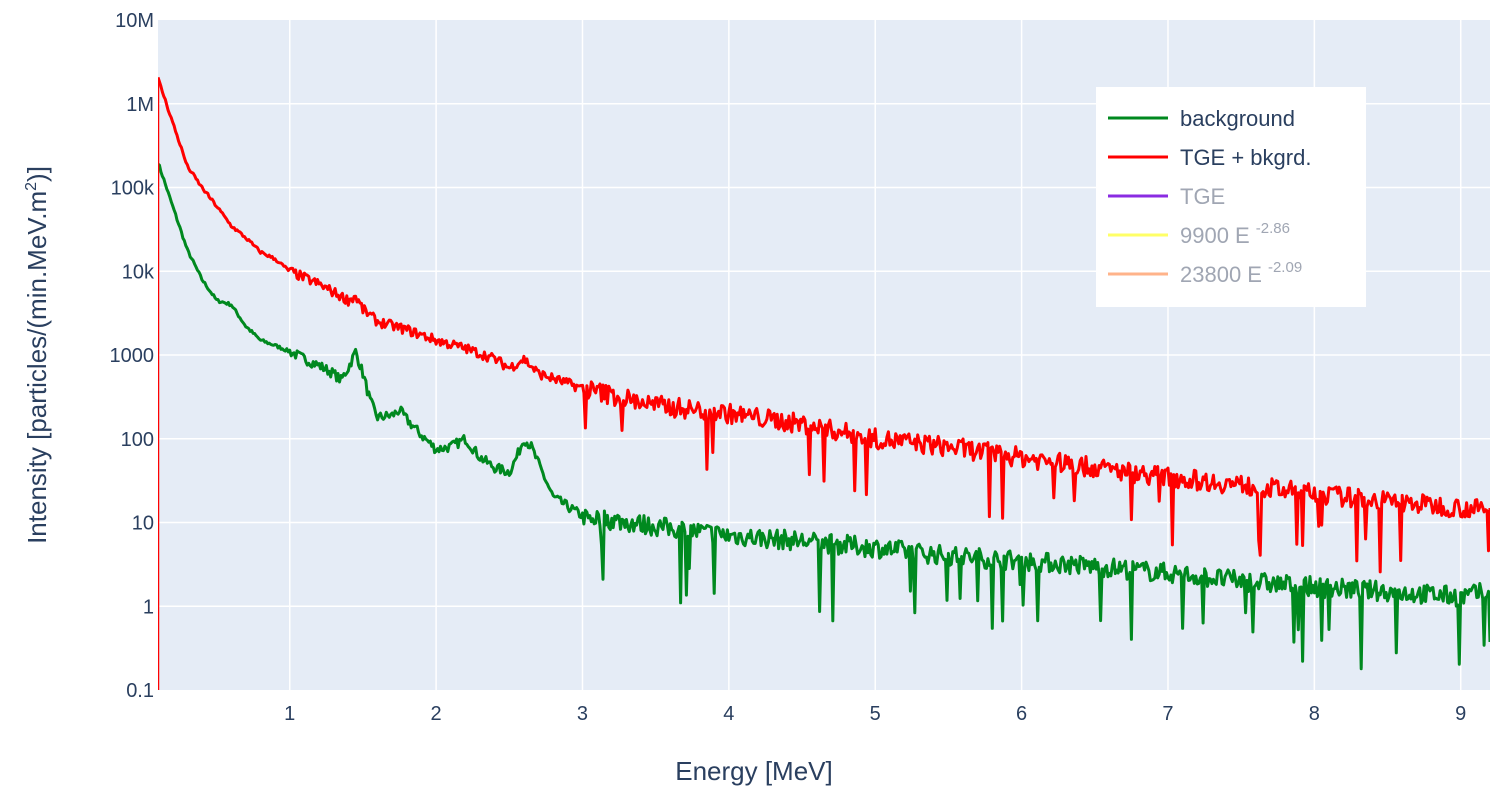 This screenshot has width=1490, height=790. I want to click on legend-item: 9900 E -2.86, so click(1199, 234).